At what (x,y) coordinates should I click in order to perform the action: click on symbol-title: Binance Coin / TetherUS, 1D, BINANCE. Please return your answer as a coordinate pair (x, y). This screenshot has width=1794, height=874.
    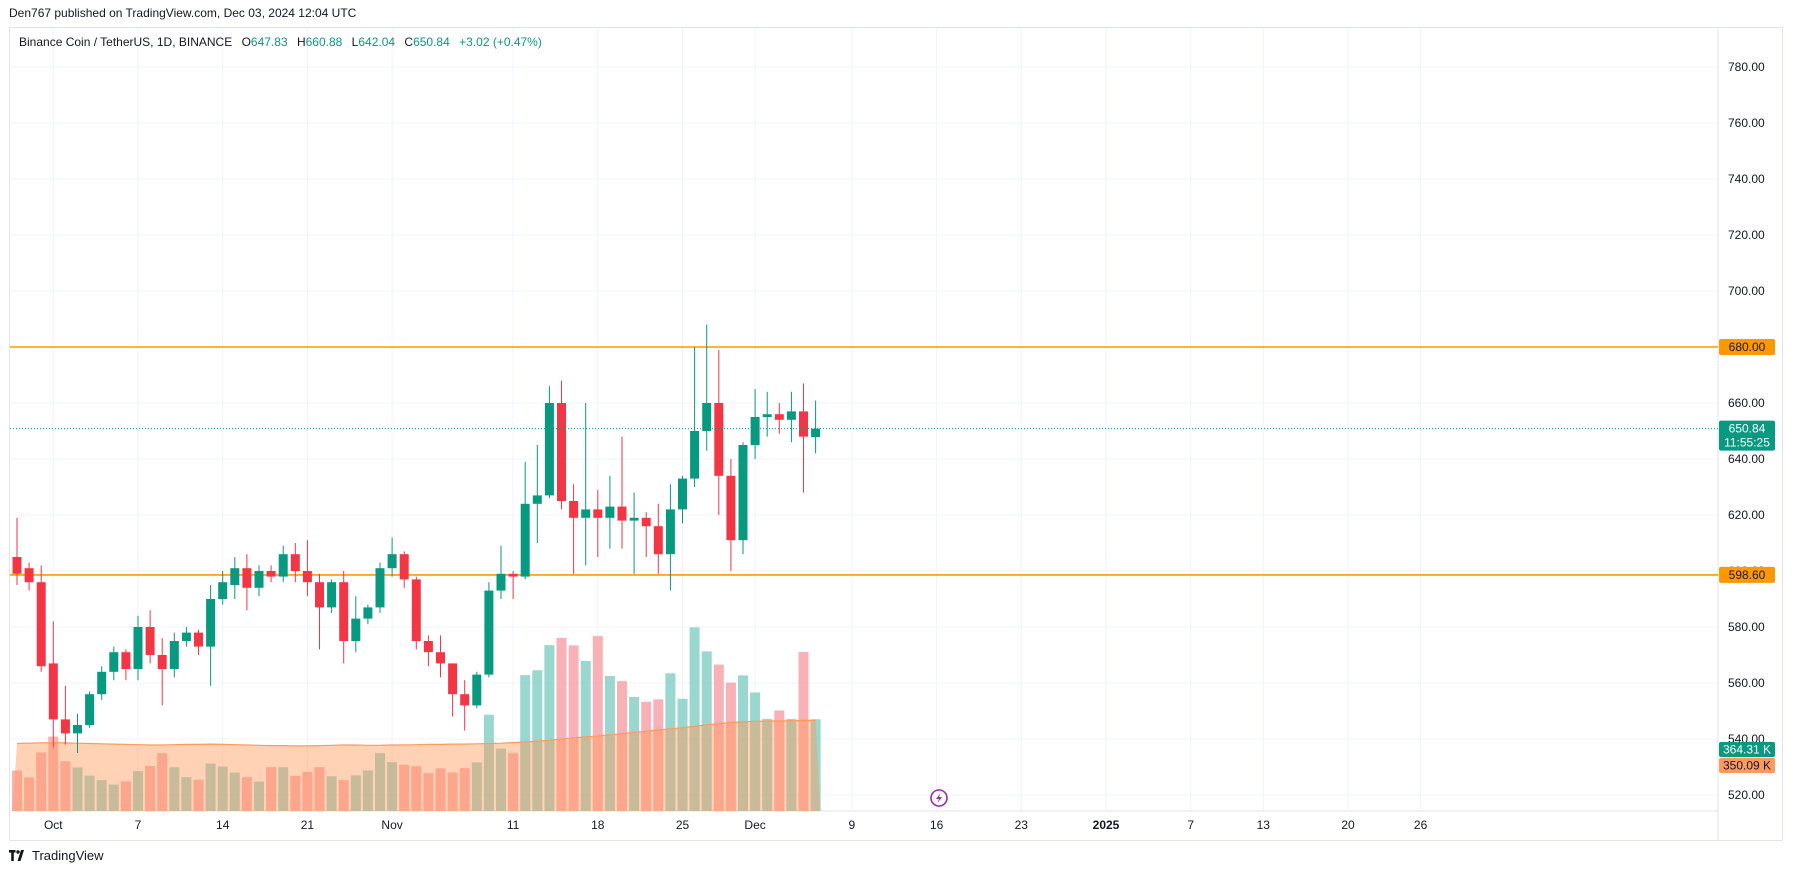
    Looking at the image, I should click on (126, 42).